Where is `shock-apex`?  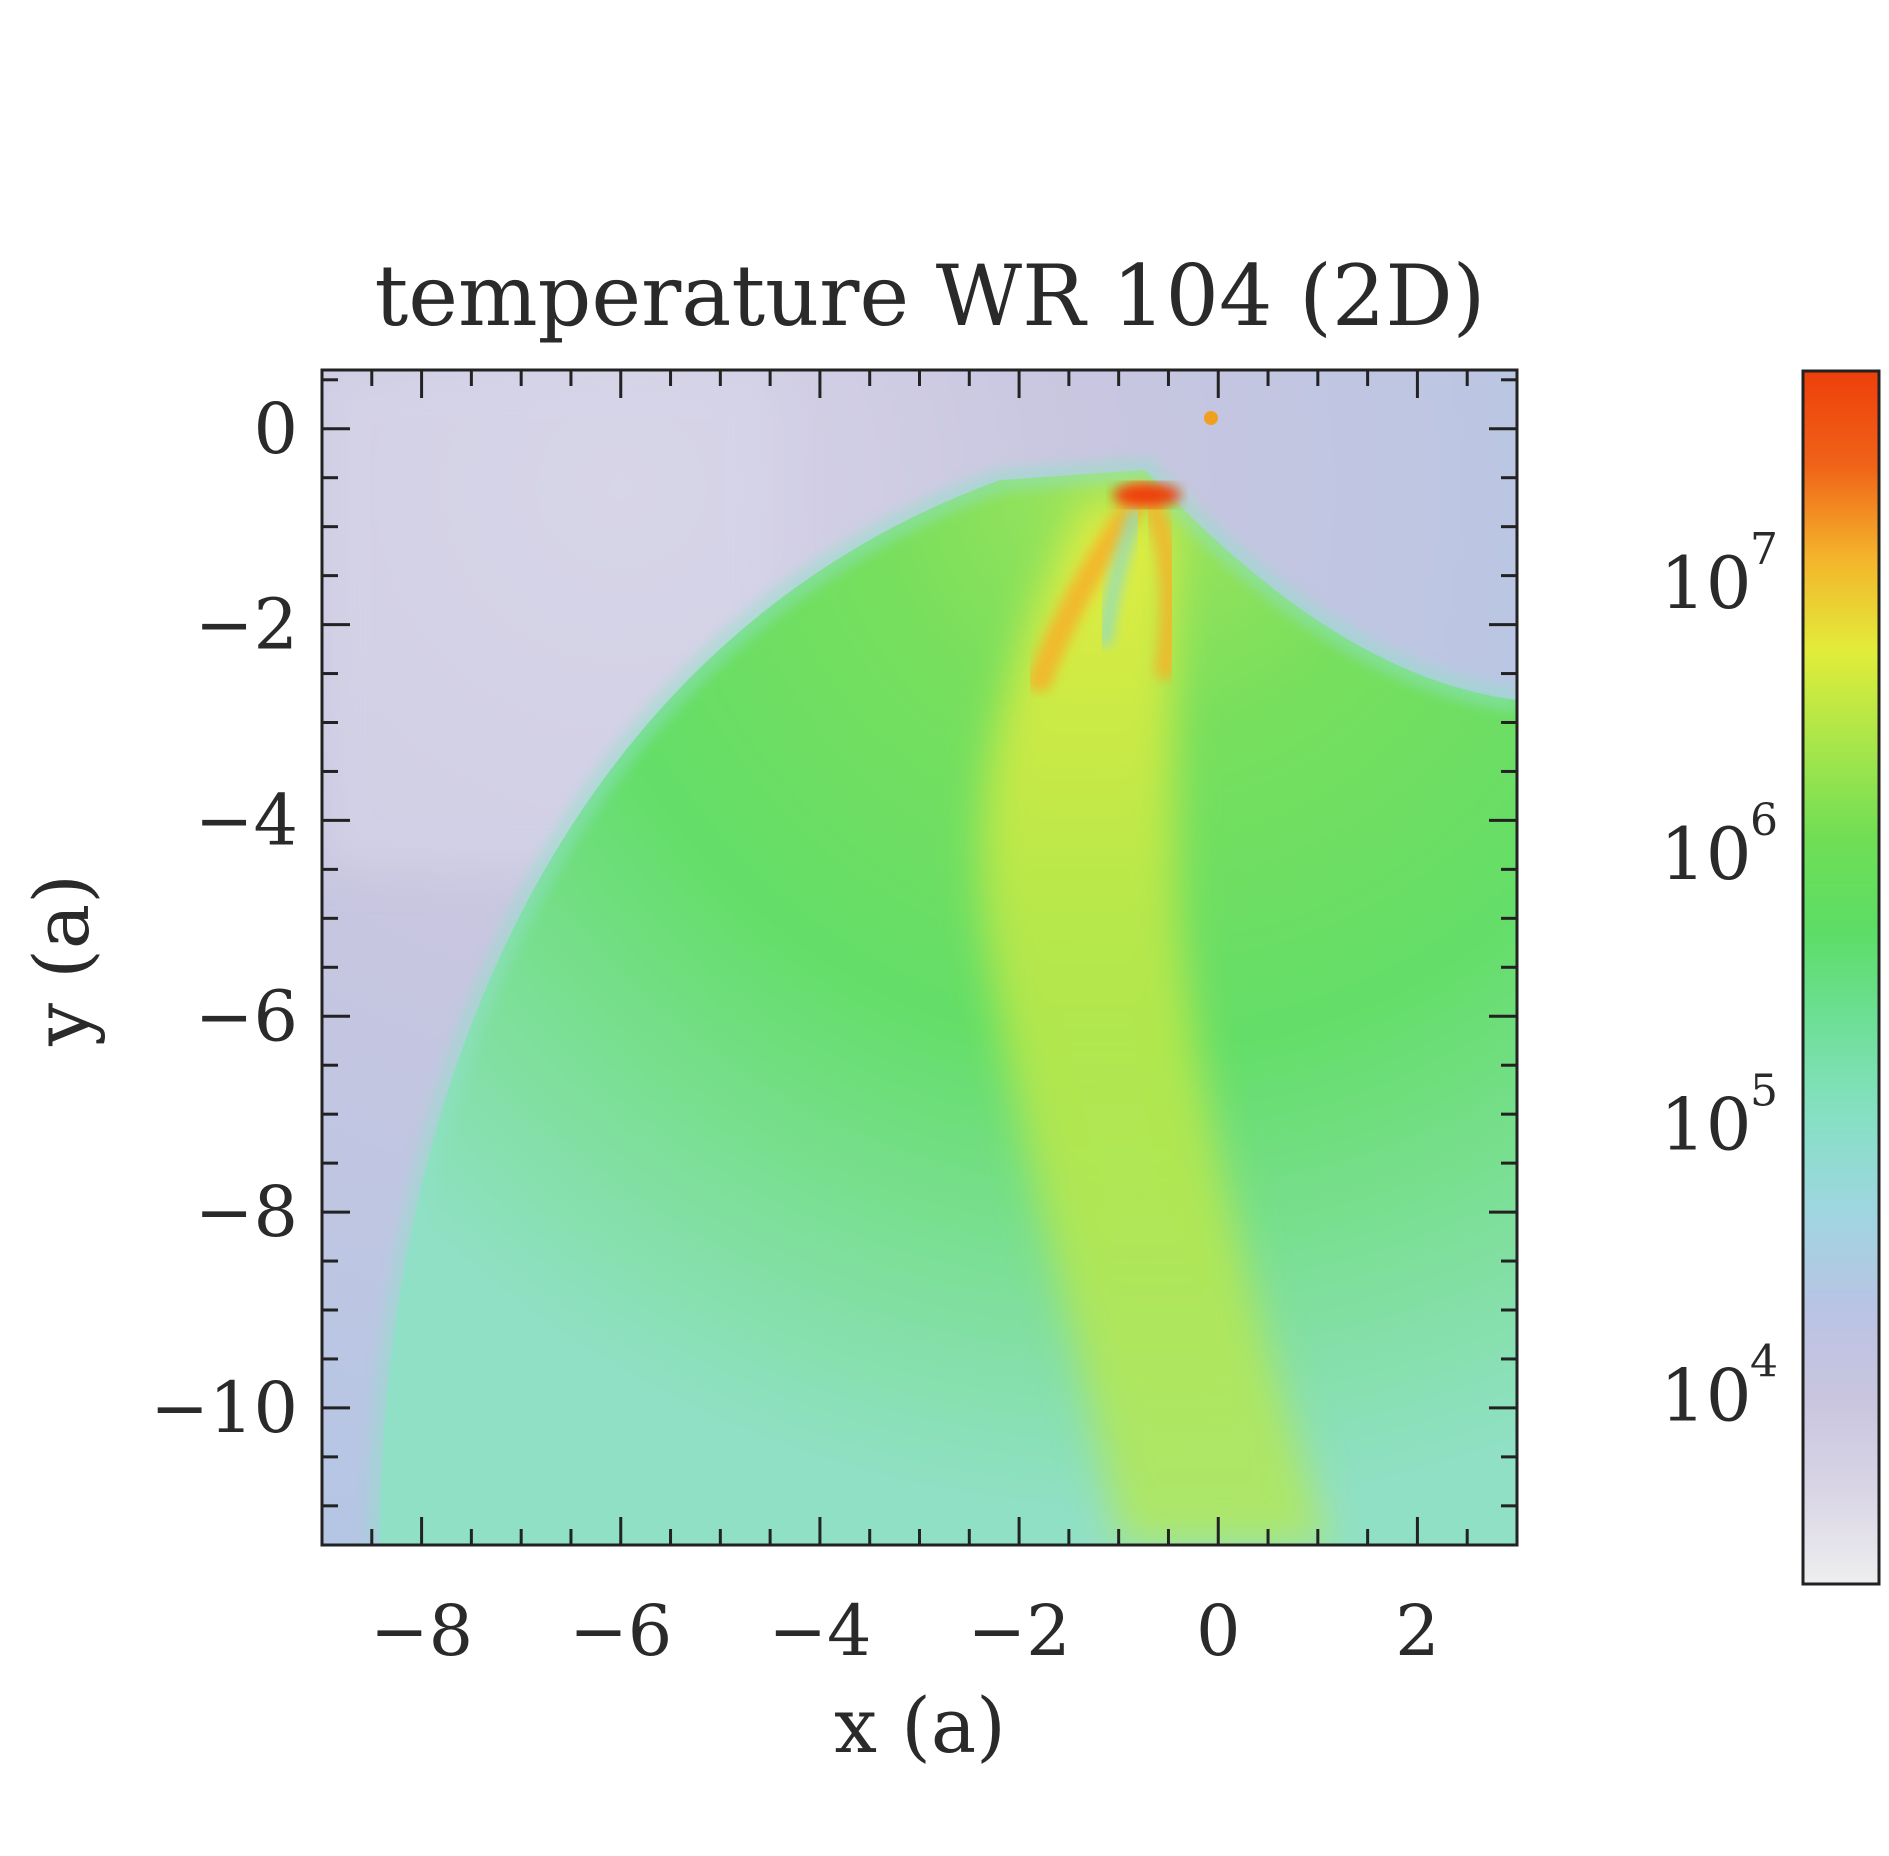 shock-apex is located at coordinates (1147, 495).